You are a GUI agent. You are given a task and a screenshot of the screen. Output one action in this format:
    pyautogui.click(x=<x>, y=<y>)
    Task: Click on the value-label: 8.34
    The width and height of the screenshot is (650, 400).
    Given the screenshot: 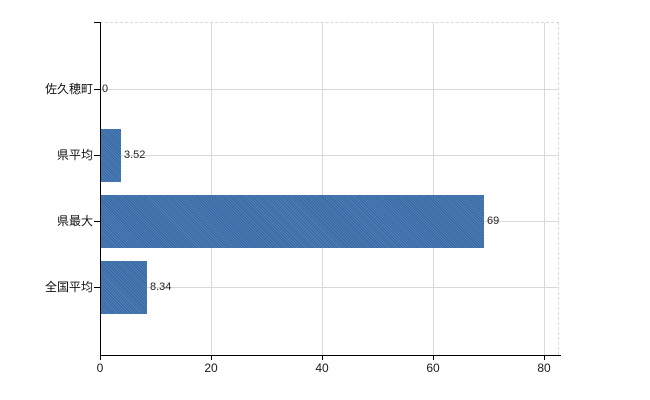 What is the action you would take?
    pyautogui.click(x=161, y=287)
    